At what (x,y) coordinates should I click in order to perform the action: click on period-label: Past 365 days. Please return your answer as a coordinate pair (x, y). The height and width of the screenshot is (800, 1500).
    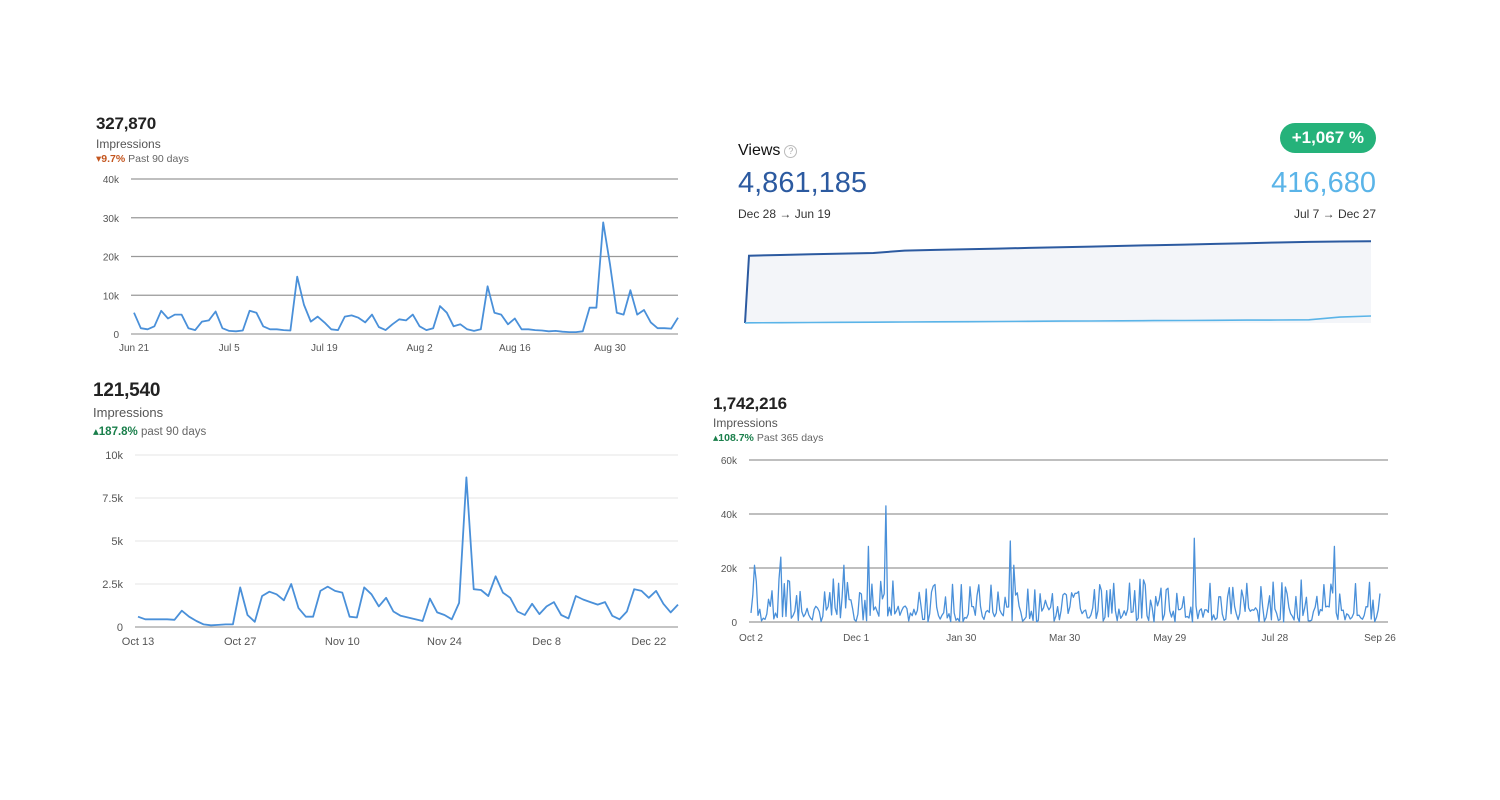
    Looking at the image, I should click on (790, 438).